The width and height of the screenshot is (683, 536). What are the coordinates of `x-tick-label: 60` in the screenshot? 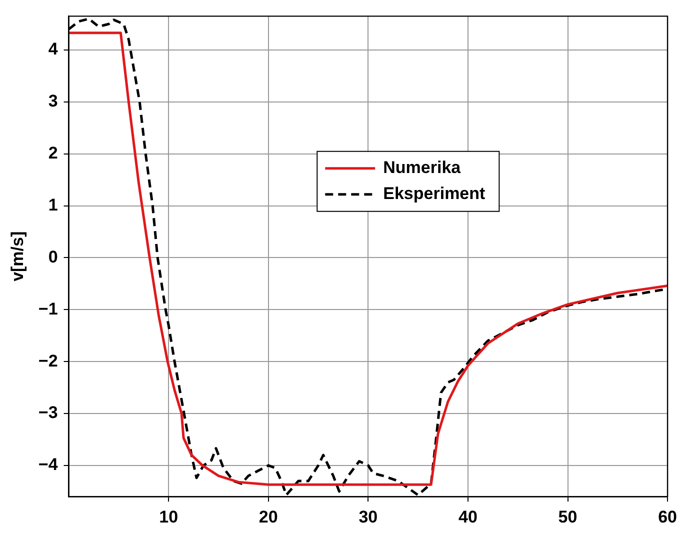 It's located at (668, 516).